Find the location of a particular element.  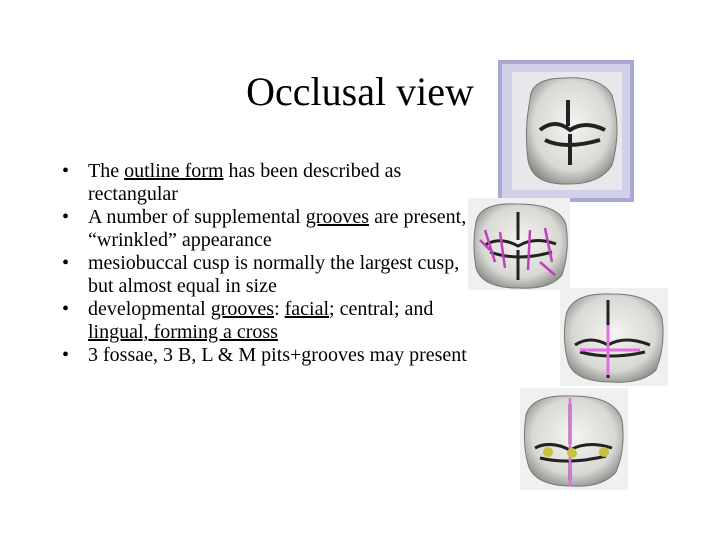

text: developmental is located at coordinates (149, 309).